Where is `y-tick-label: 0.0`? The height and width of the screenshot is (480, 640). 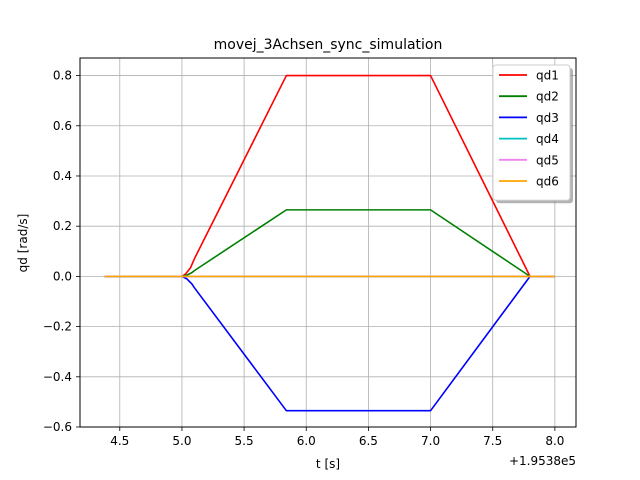
y-tick-label: 0.0 is located at coordinates (62, 276).